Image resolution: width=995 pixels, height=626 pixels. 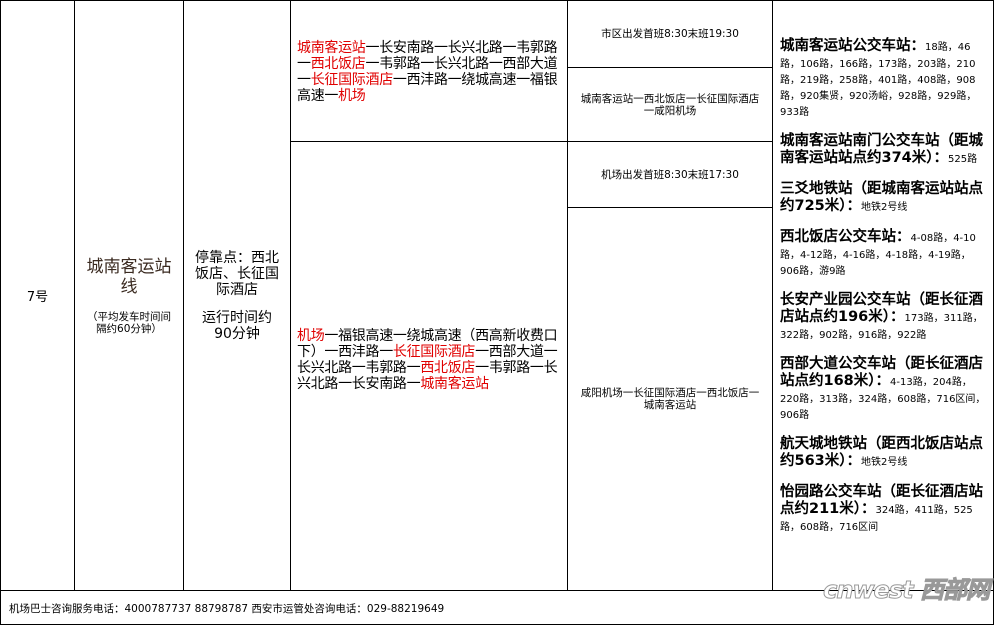 I want to click on inbound-schedule-cell: 机场出发首班8:30末班17:30, so click(x=670, y=174).